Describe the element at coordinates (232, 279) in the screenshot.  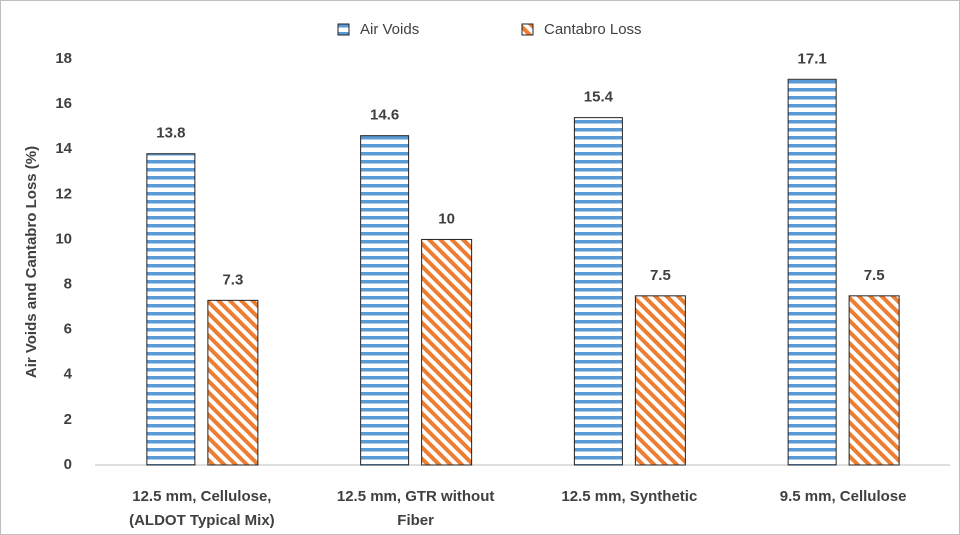
I see `value-label: 7.3` at that location.